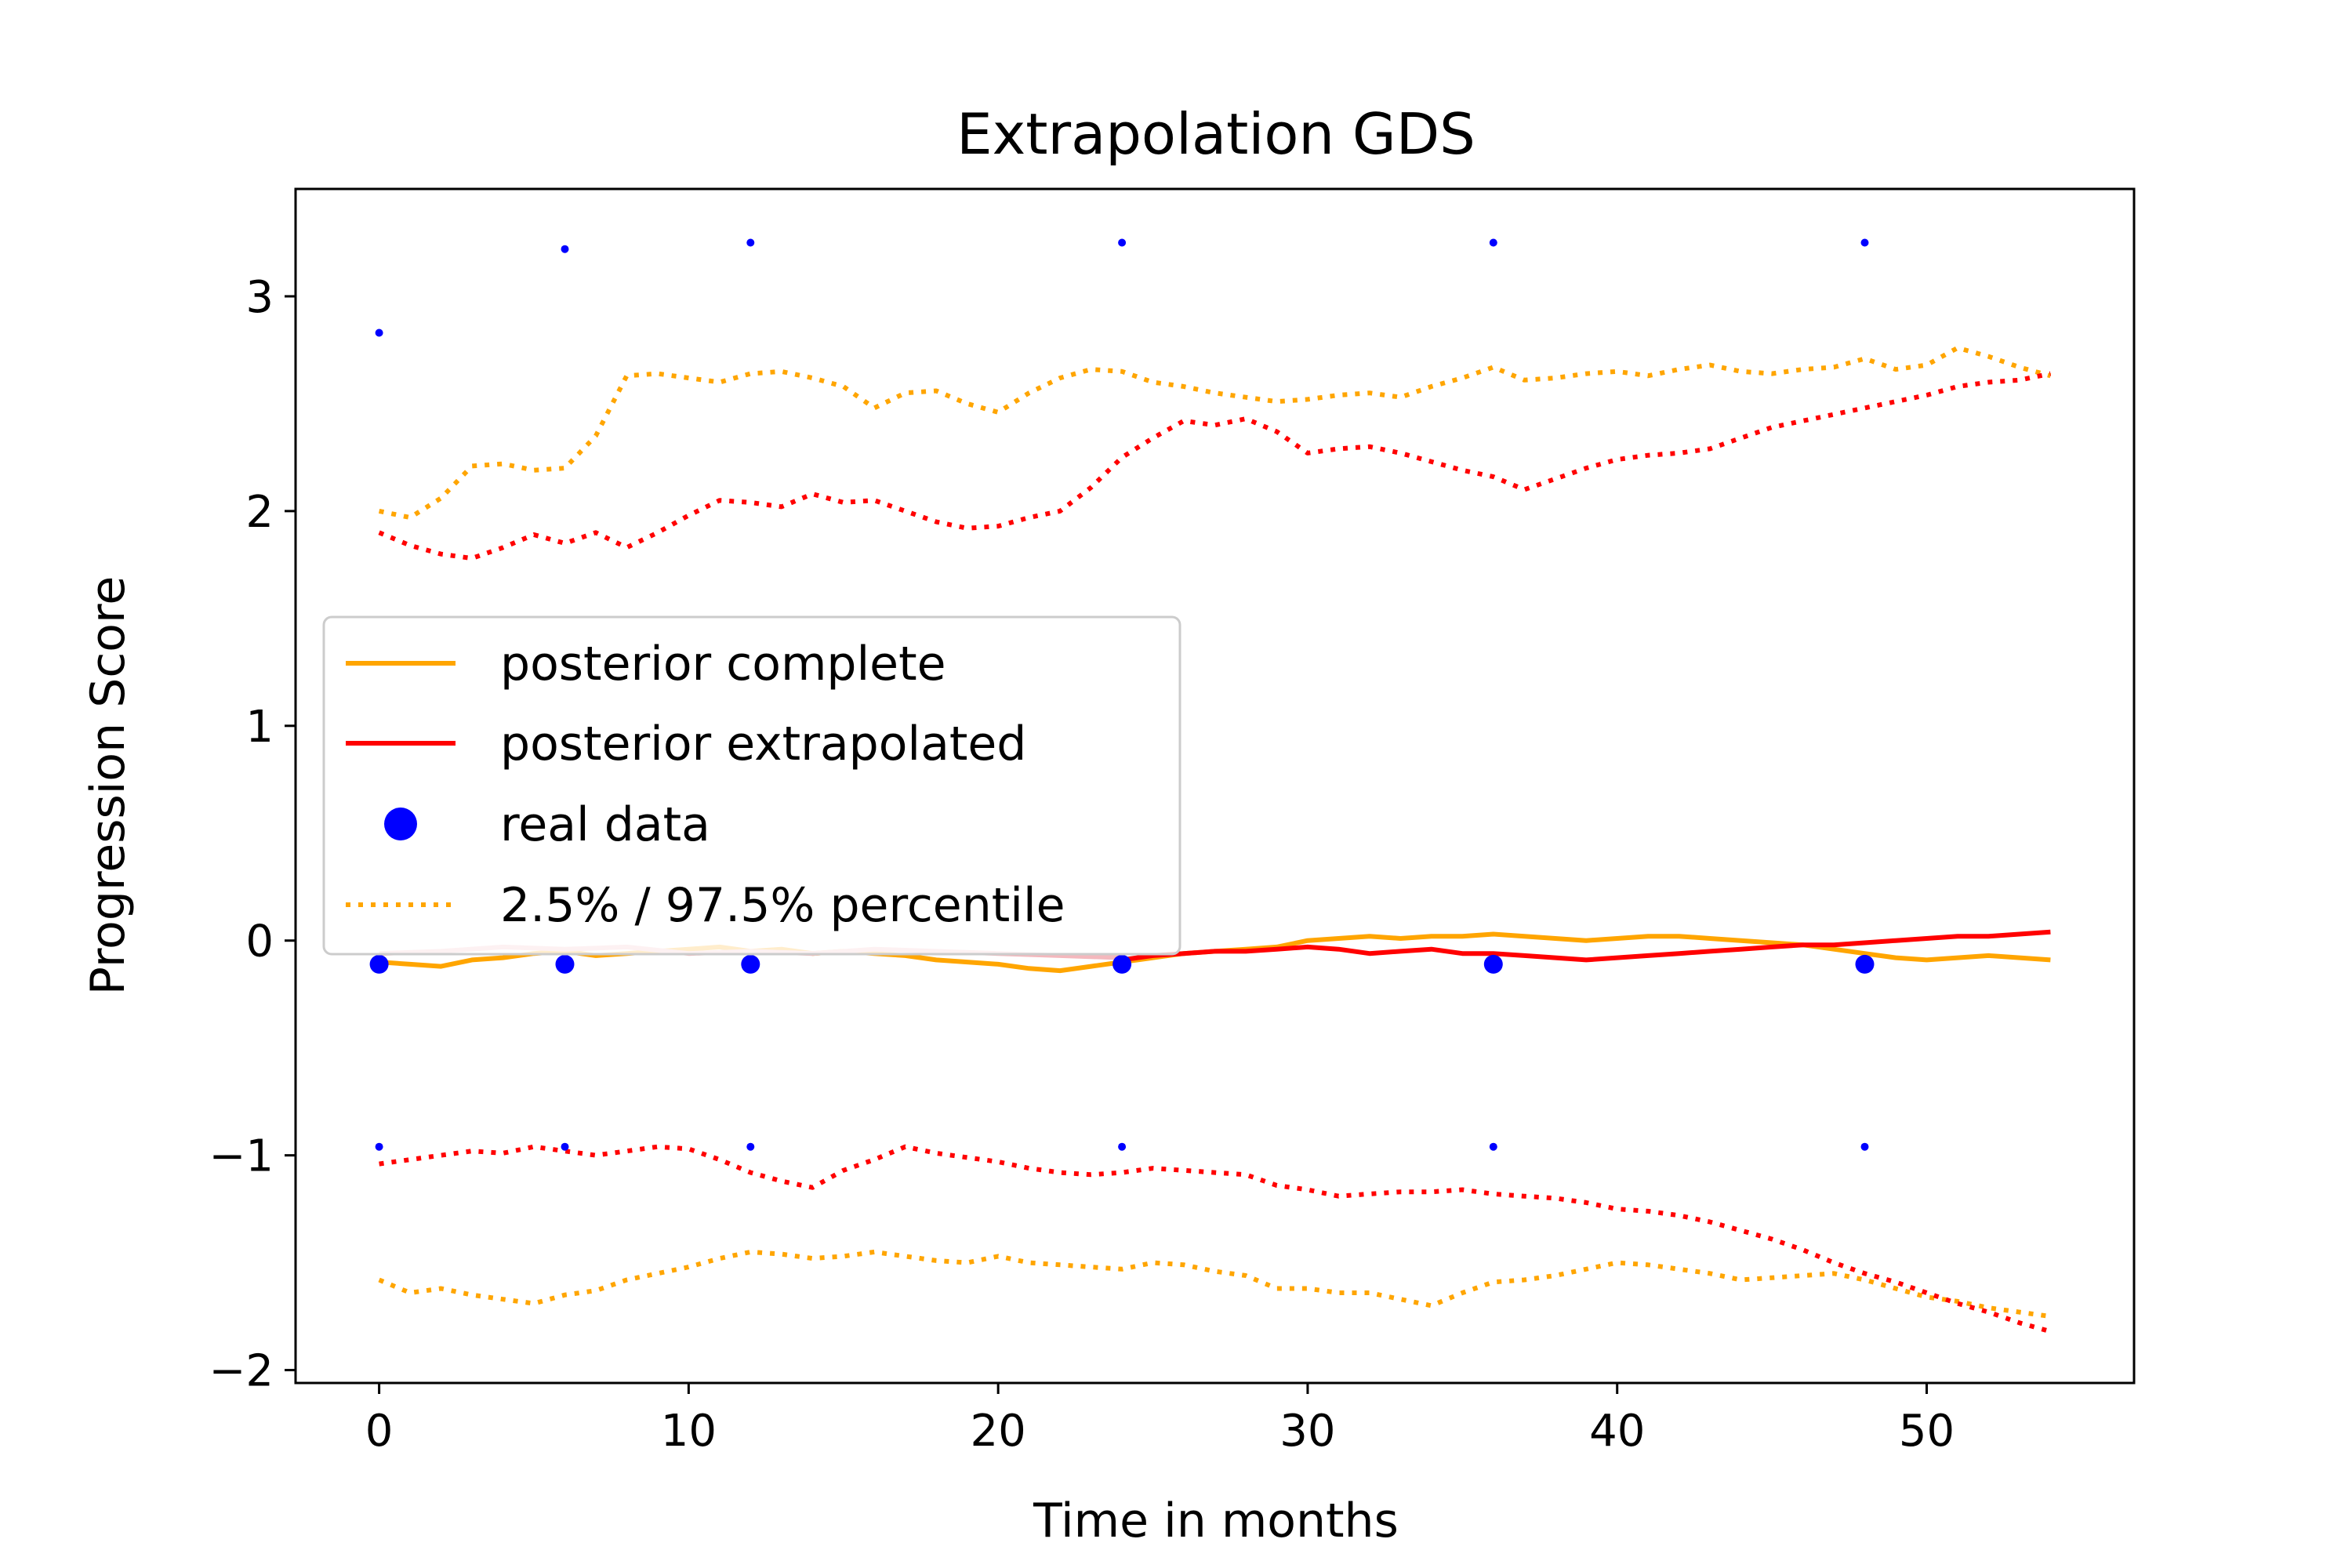 This screenshot has width=2352, height=1568. Describe the element at coordinates (252, 834) in the screenshot. I see `y-axis: −2 −1 0 1 2 3` at that location.